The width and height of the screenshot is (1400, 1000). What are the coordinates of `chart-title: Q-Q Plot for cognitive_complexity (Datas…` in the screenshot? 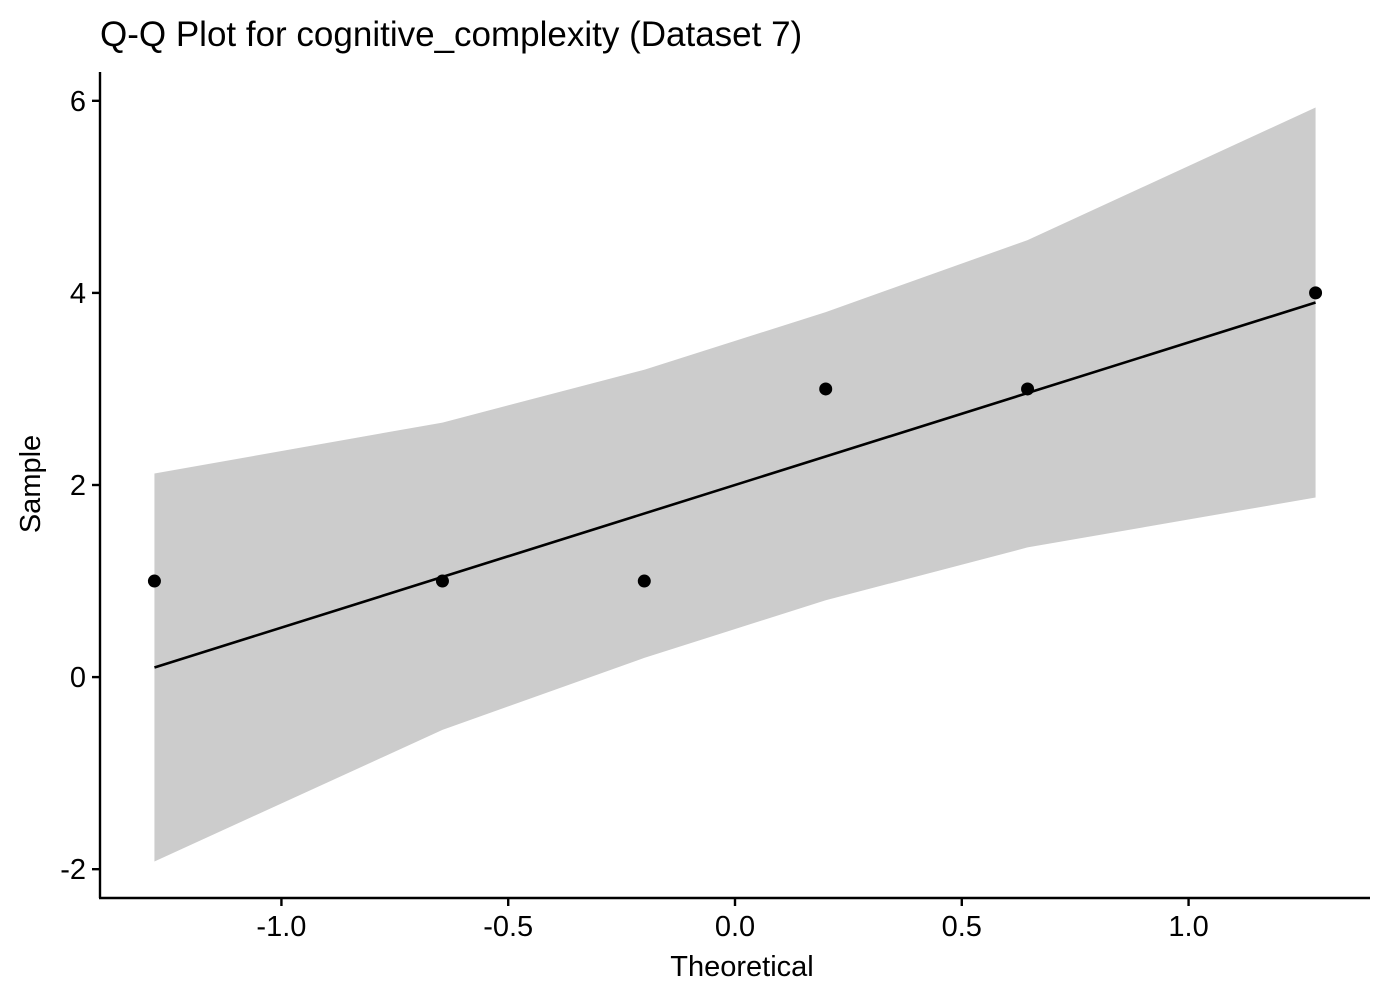 It's located at (451, 34).